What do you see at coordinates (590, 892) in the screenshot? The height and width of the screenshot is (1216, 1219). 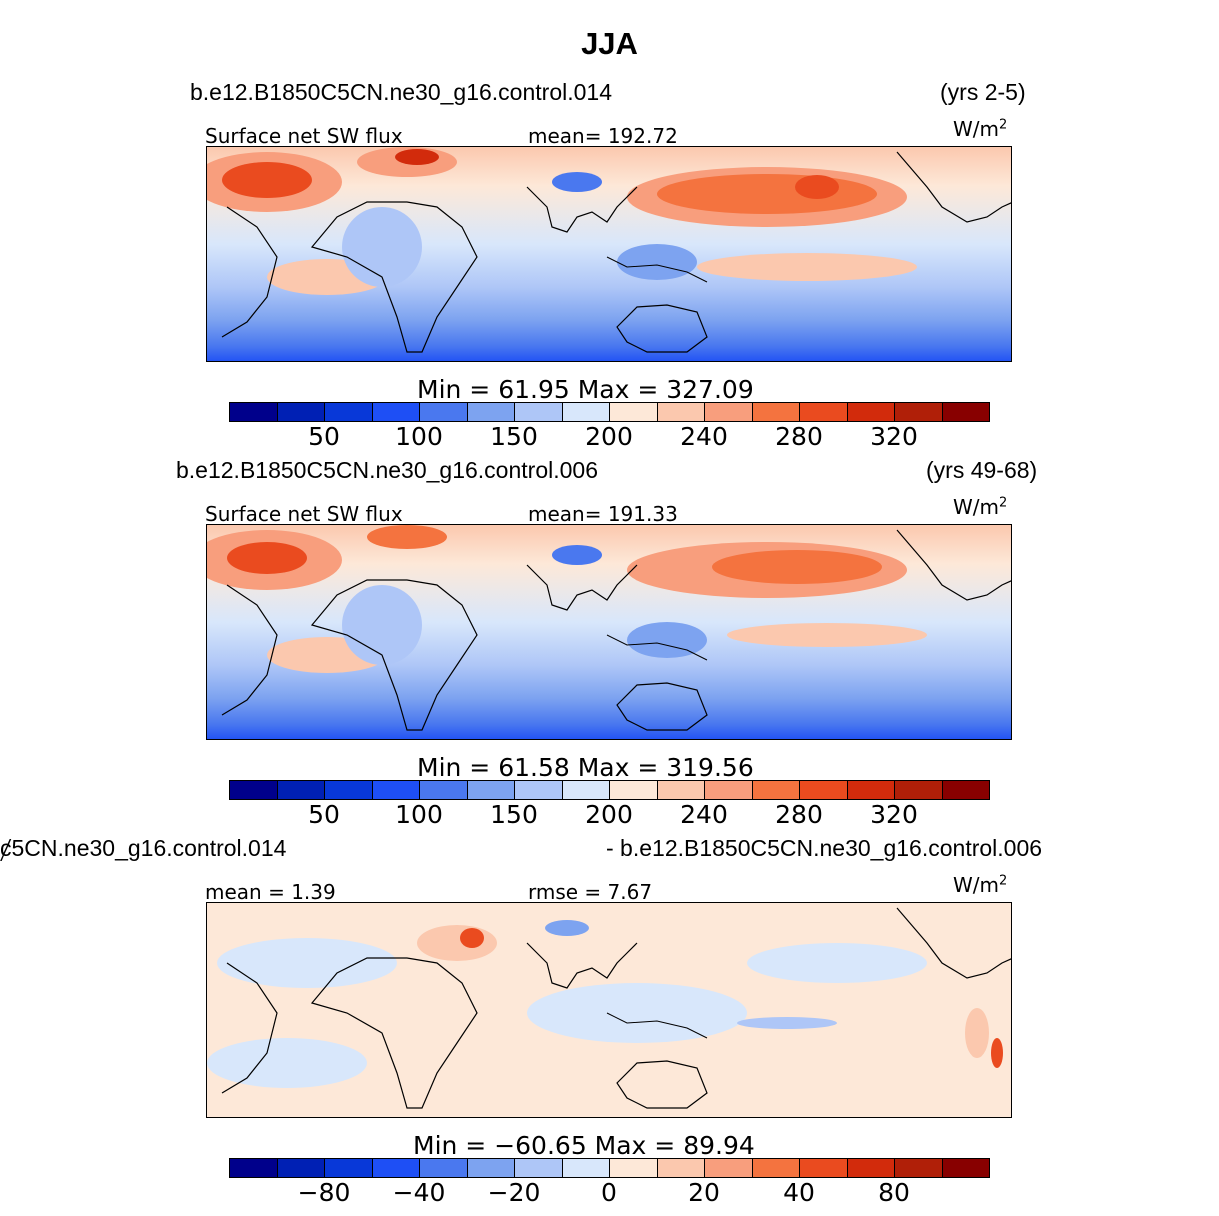 I see `panel3-rmse-label: rmse = 7.67` at bounding box center [590, 892].